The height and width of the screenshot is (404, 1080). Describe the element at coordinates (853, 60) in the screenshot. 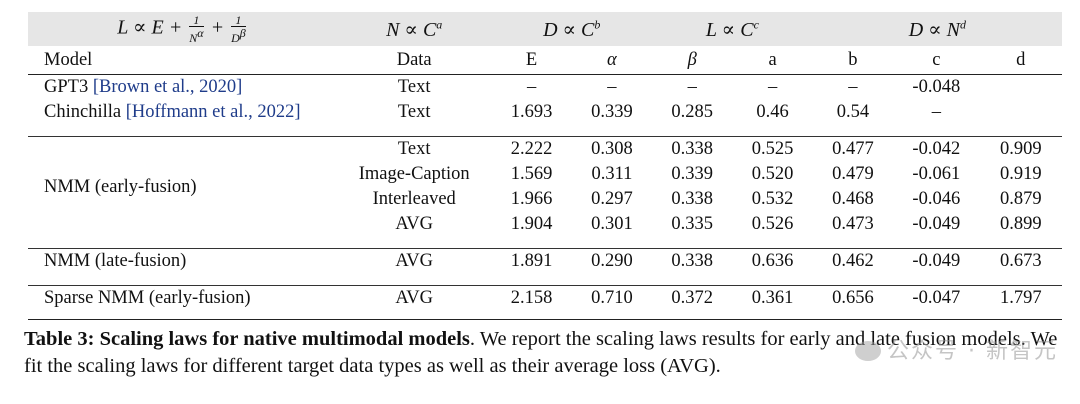

I see `col-header-b: b` at that location.